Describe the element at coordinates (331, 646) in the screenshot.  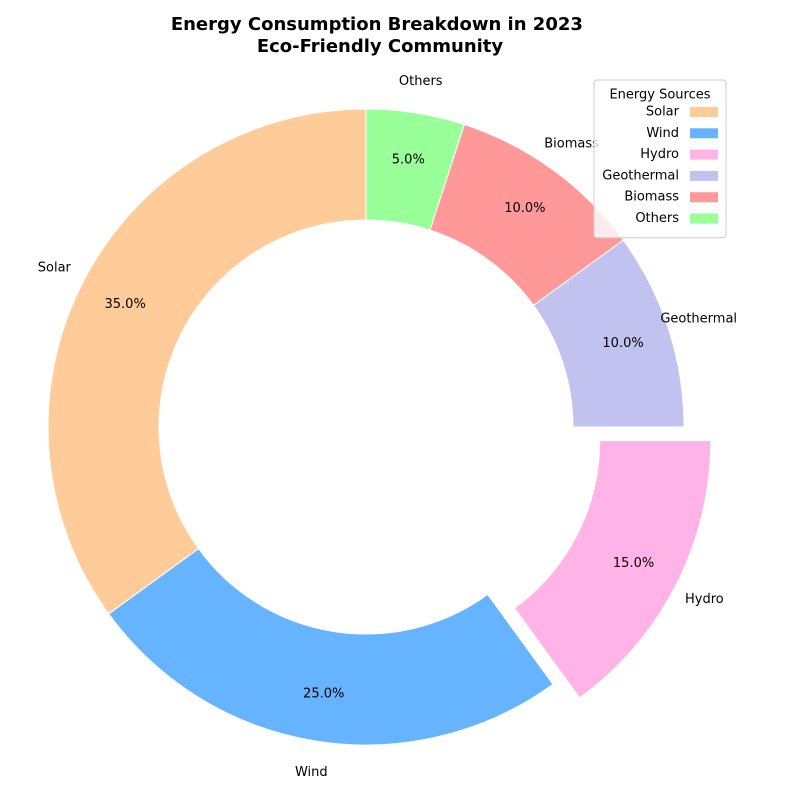
I see `slice-wind` at that location.